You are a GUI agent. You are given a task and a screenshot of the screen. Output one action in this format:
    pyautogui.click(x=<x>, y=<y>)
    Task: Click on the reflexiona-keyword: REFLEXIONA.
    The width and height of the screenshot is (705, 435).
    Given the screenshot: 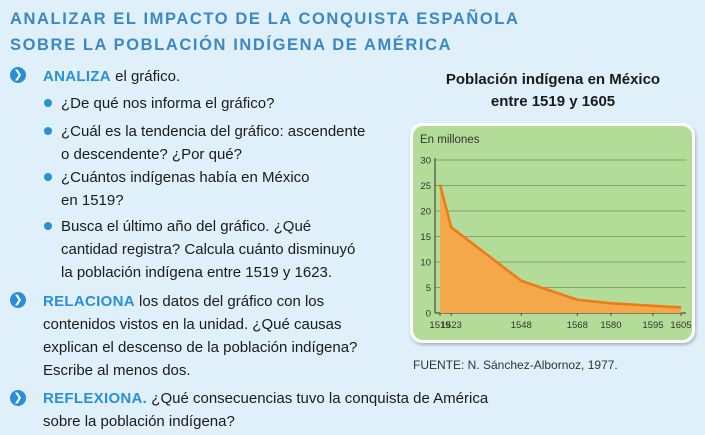 What is the action you would take?
    pyautogui.click(x=95, y=398)
    